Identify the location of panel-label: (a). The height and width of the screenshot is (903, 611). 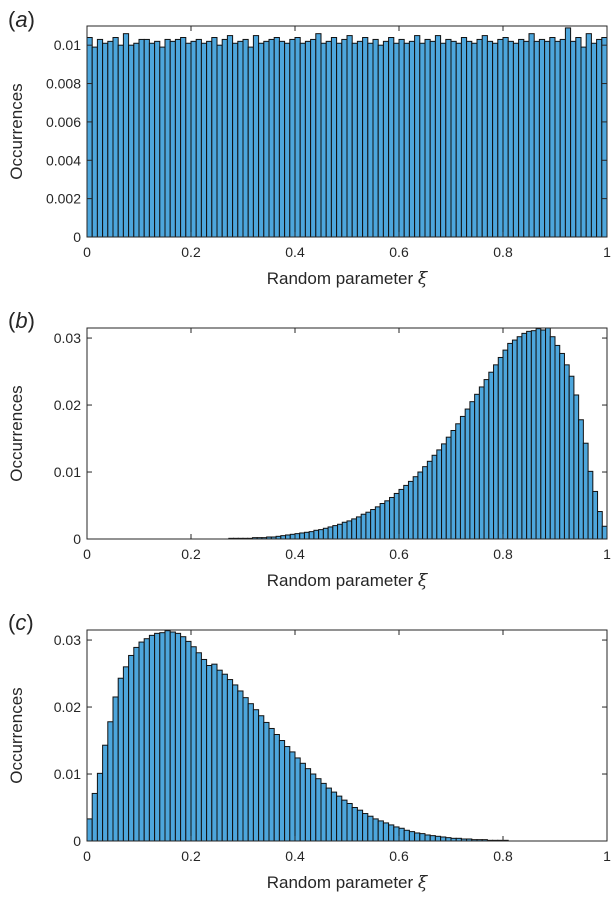
(21, 19).